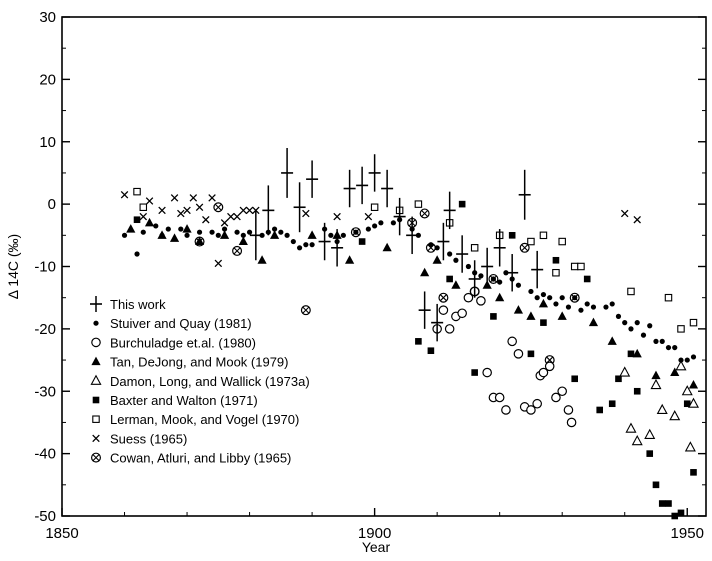  Describe the element at coordinates (96, 438) in the screenshot. I see `legend-marker` at that location.